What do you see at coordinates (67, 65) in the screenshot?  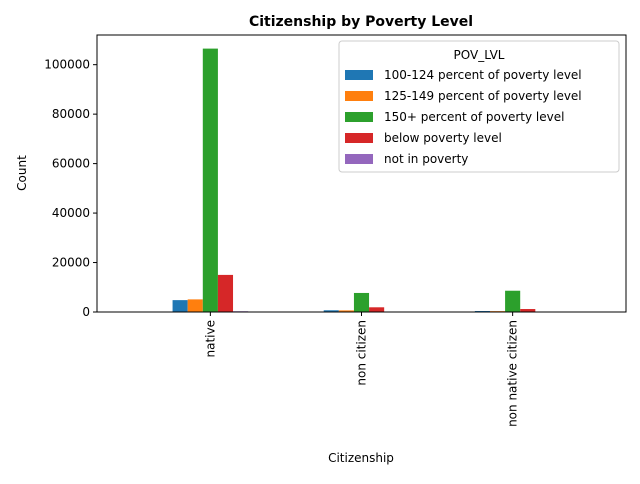 I see `y-tick-label-5: 100000` at bounding box center [67, 65].